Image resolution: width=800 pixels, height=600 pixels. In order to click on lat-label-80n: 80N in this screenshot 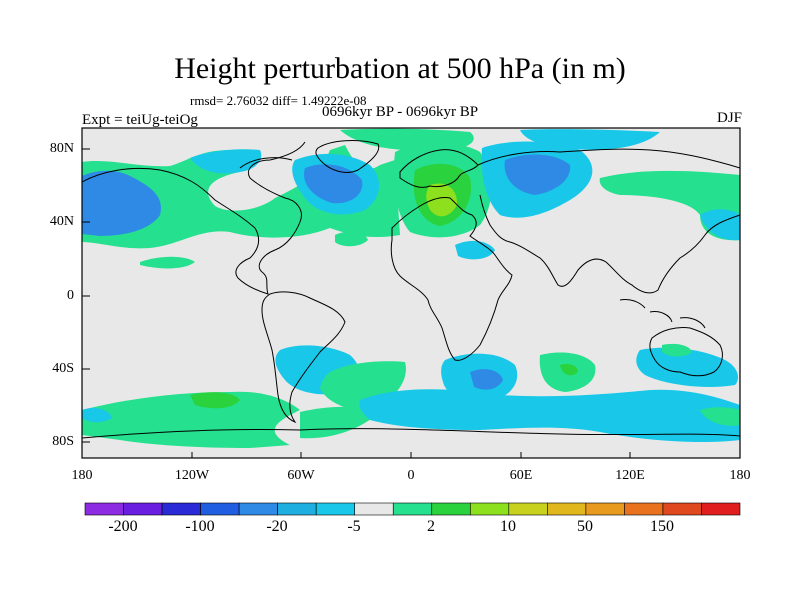, I will do `click(61, 148)`.